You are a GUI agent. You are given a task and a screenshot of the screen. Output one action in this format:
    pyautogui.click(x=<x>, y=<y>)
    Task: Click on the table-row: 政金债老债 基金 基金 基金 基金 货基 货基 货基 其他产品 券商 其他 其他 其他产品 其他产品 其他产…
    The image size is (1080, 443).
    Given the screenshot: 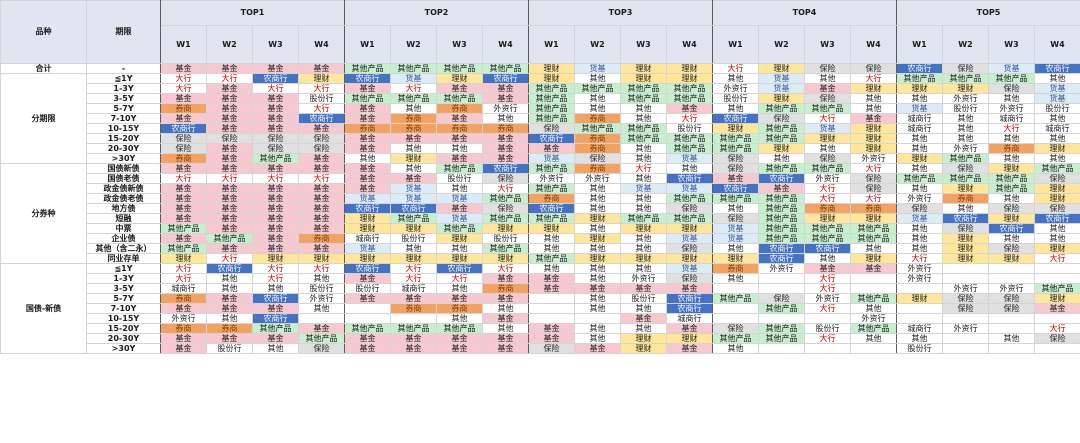 What is the action you would take?
    pyautogui.click(x=540, y=198)
    